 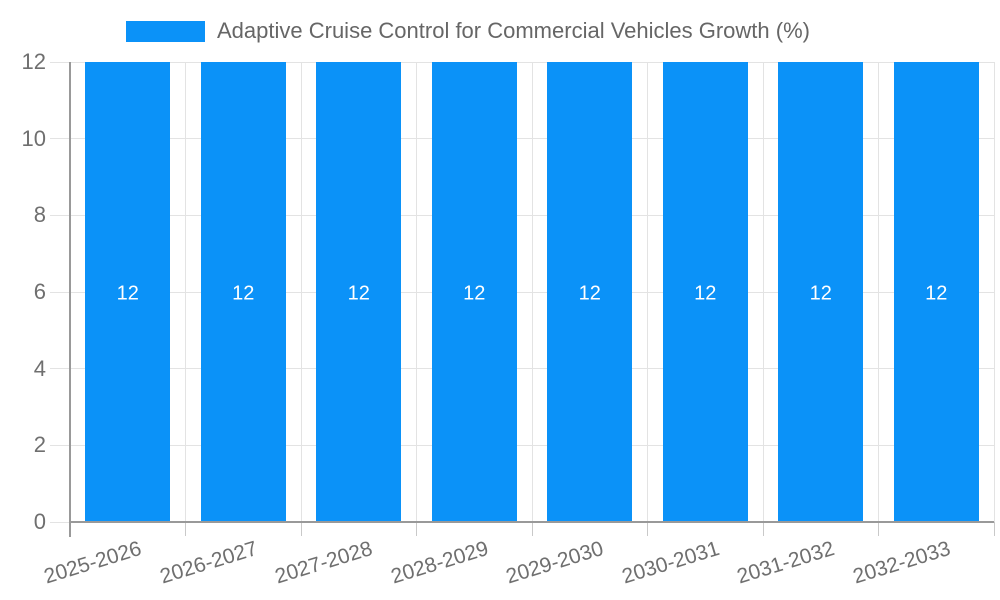 What do you see at coordinates (93, 563) in the screenshot?
I see `x-axis-tick-label: 2025-2026` at bounding box center [93, 563].